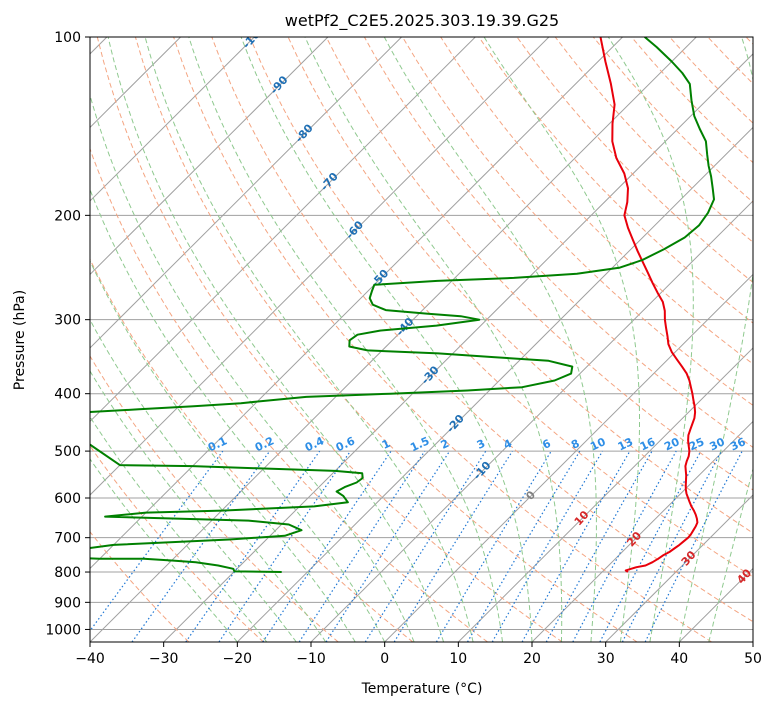 The width and height of the screenshot is (775, 708). Describe the element at coordinates (63, 630) in the screenshot. I see `y-tick-label: 1000` at that location.